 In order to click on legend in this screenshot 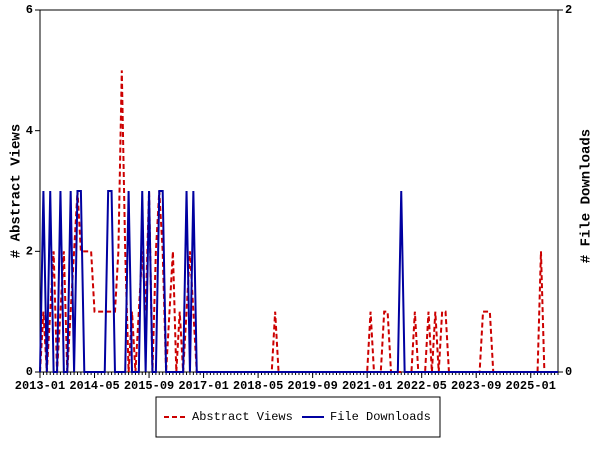, I will do `click(298, 417)`.